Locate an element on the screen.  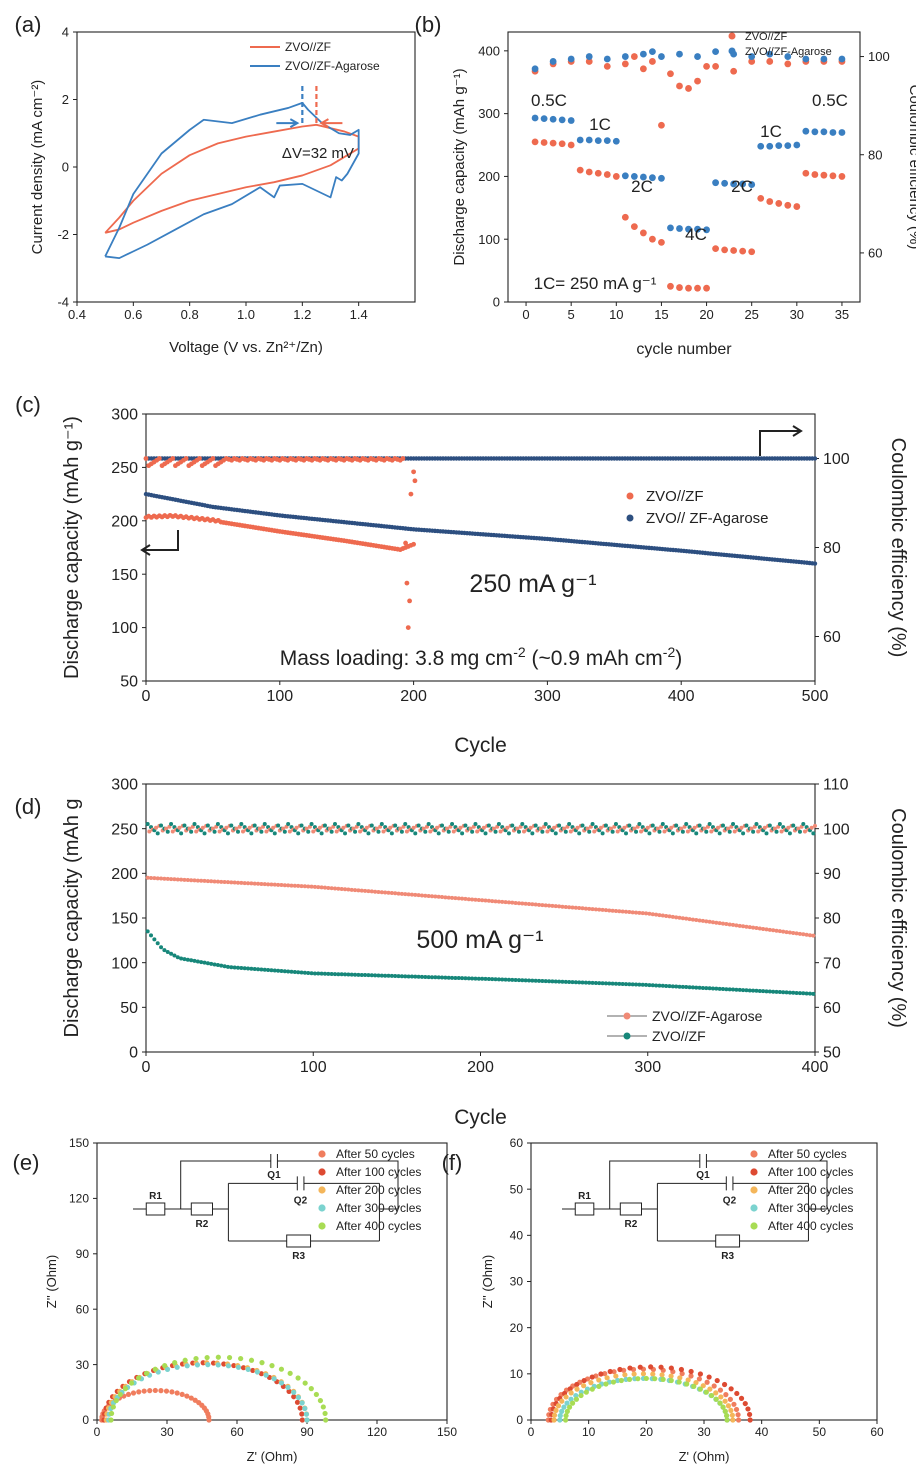
xtick-f-tick-label-3: 30 is located at coordinates (704, 1432).